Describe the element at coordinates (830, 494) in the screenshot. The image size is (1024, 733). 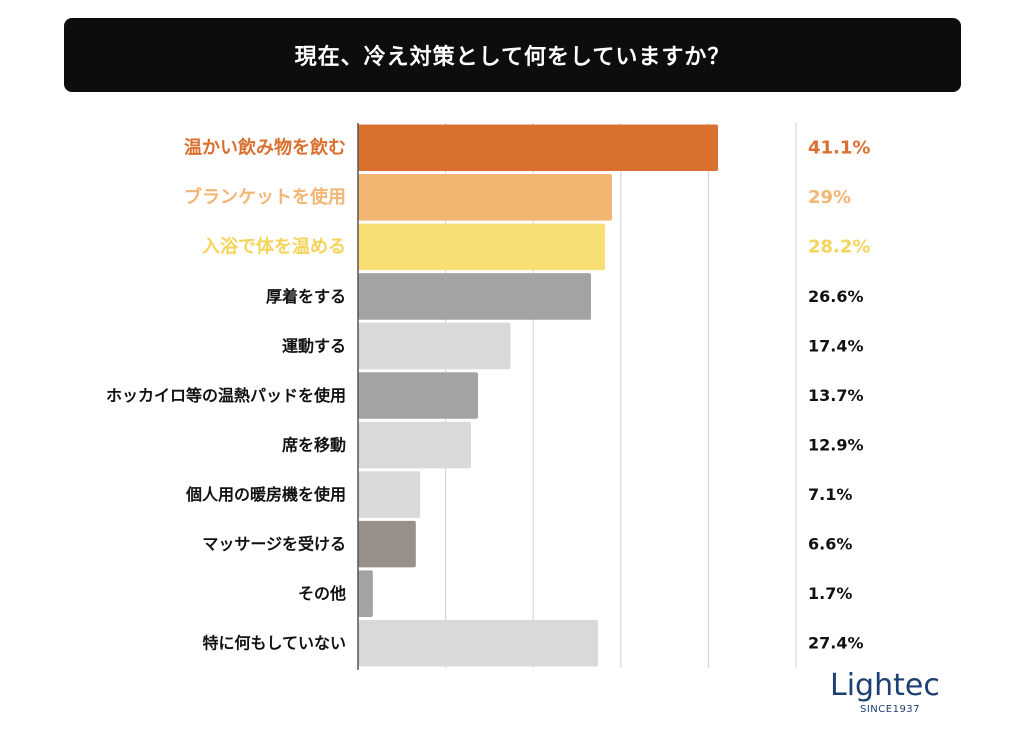
I see `value-label: 7.1%` at that location.